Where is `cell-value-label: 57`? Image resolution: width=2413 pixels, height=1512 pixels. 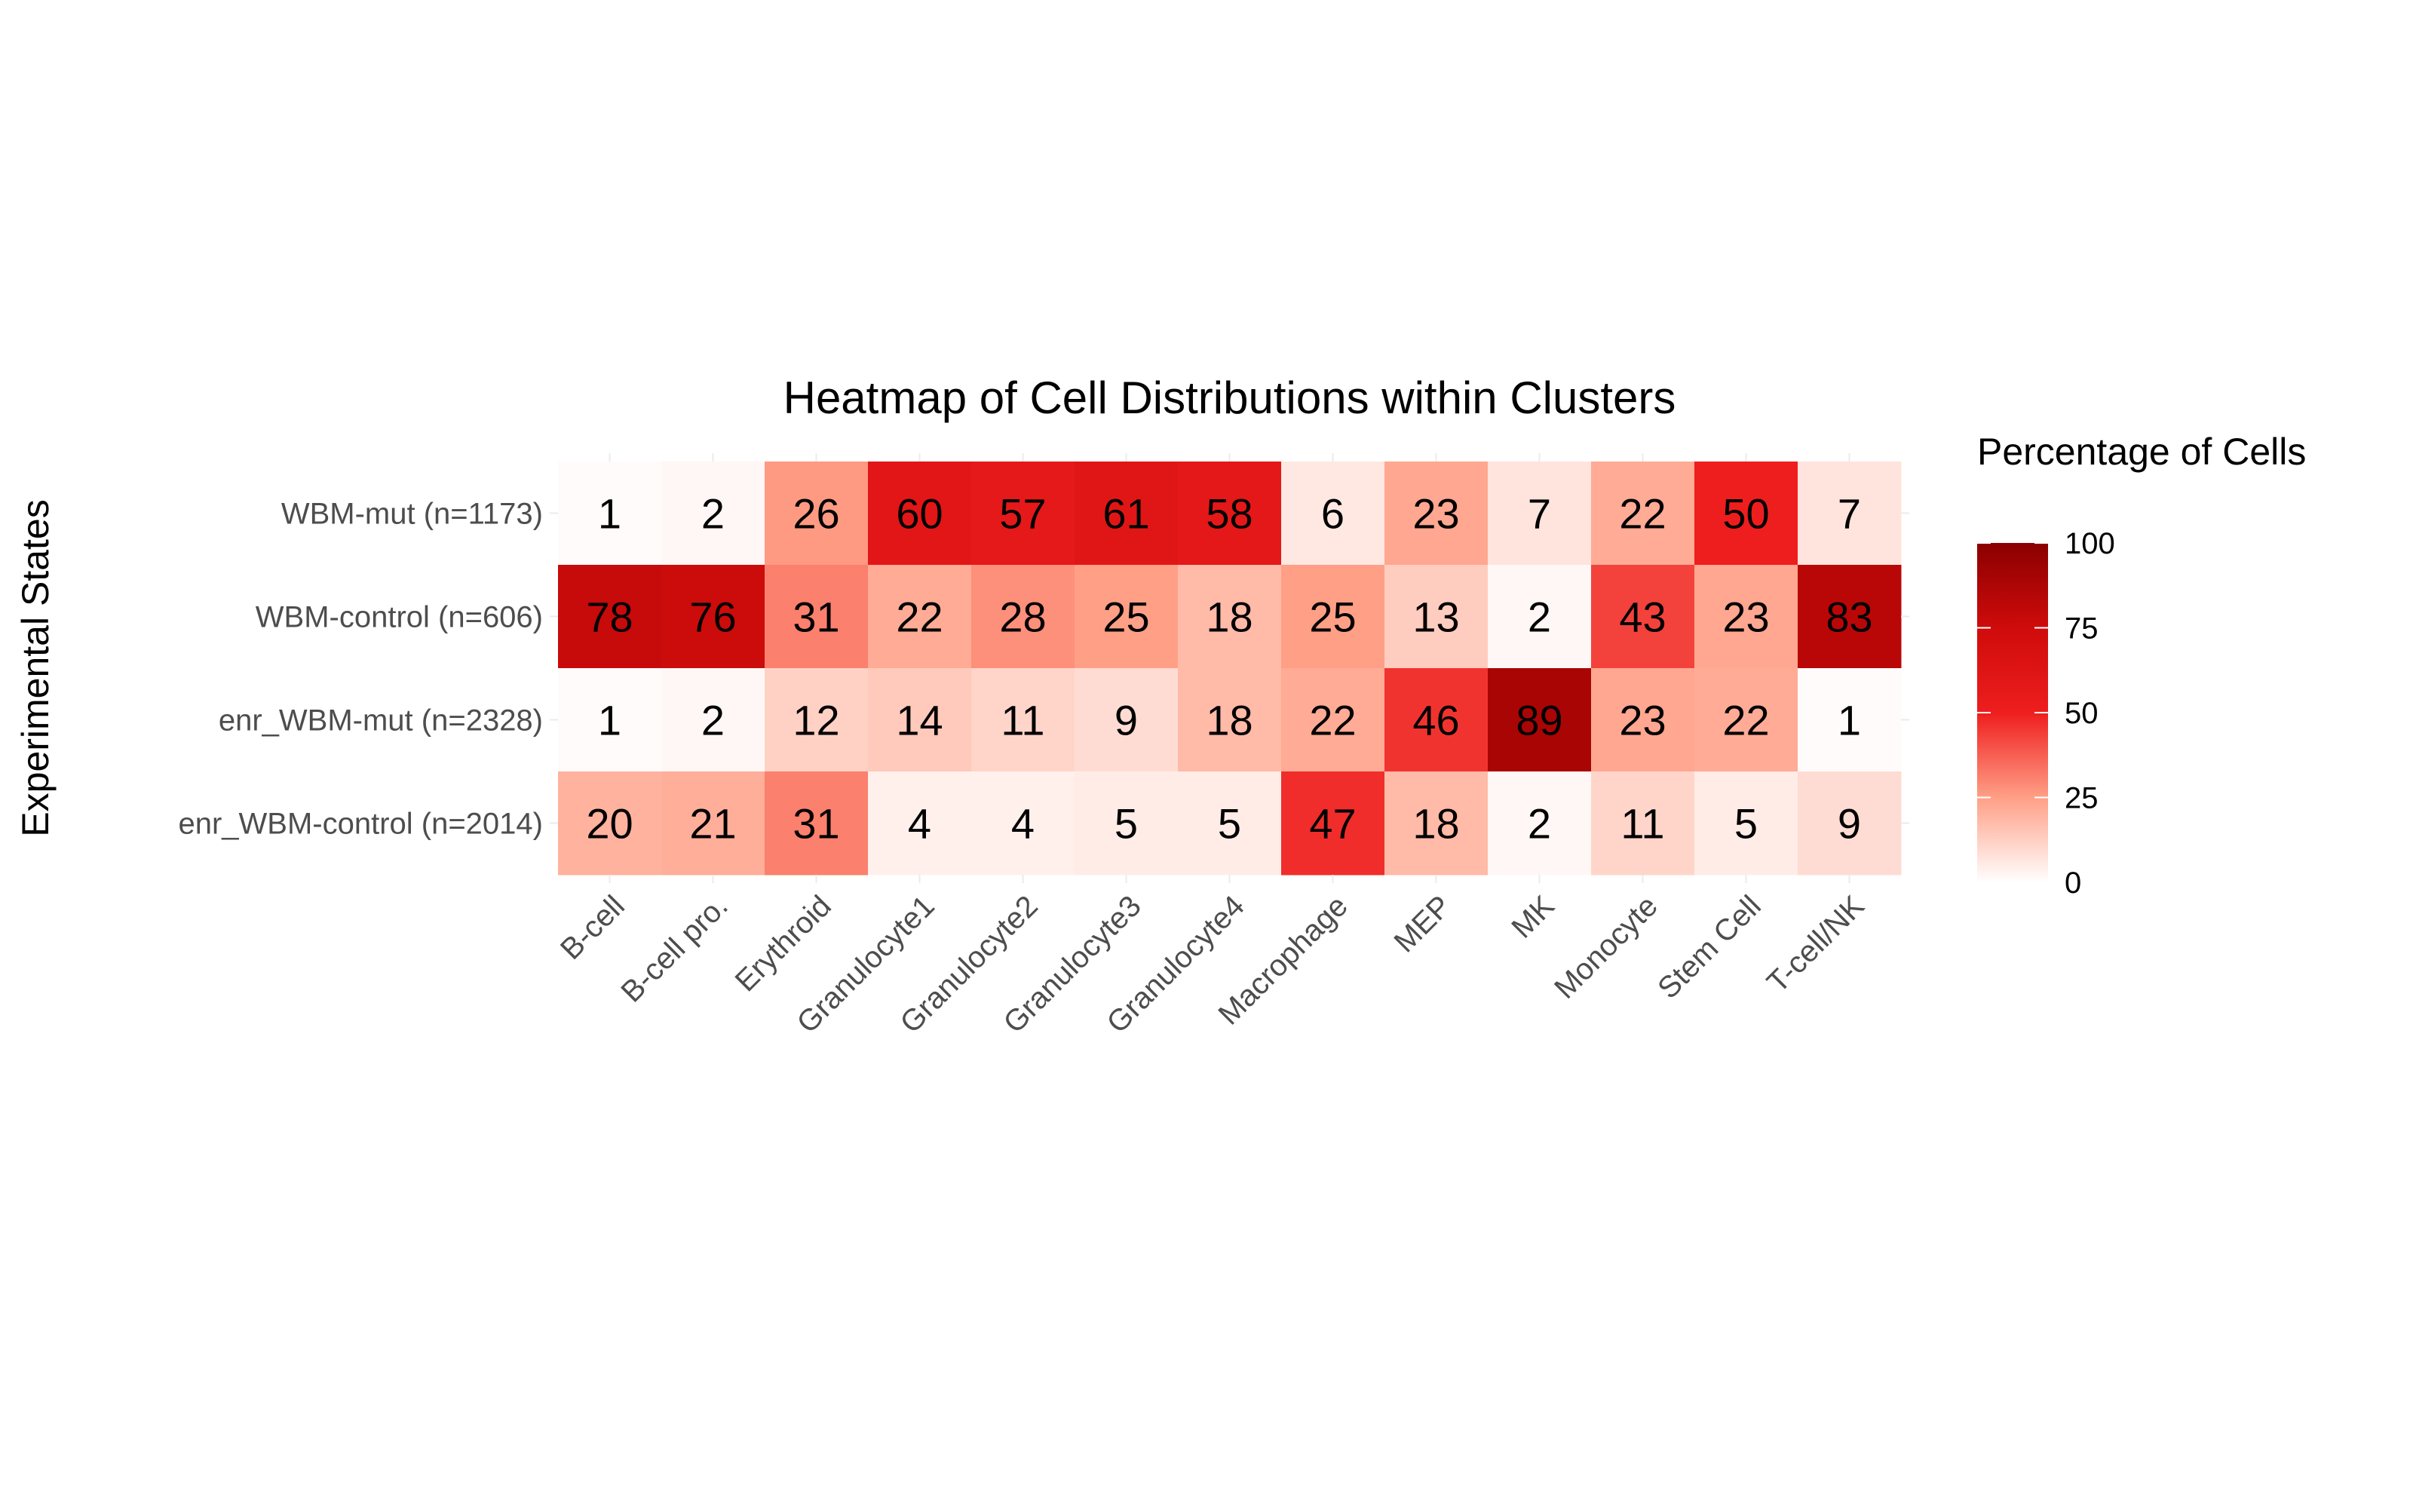
cell-value-label: 57 is located at coordinates (1022, 514).